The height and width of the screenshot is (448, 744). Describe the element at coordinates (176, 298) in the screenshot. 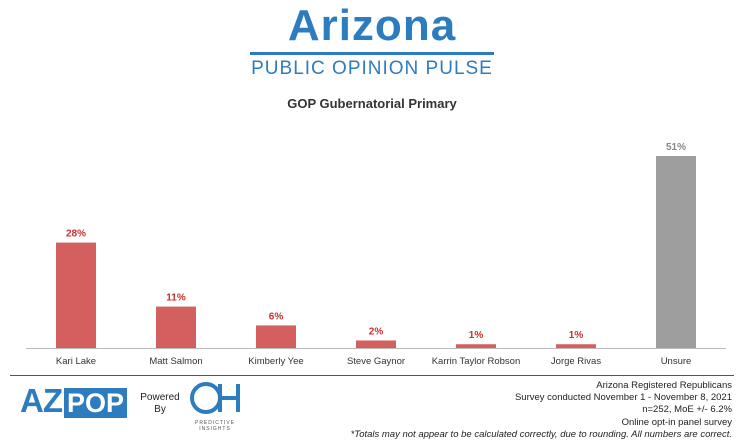

I see `data-label: 11%` at that location.